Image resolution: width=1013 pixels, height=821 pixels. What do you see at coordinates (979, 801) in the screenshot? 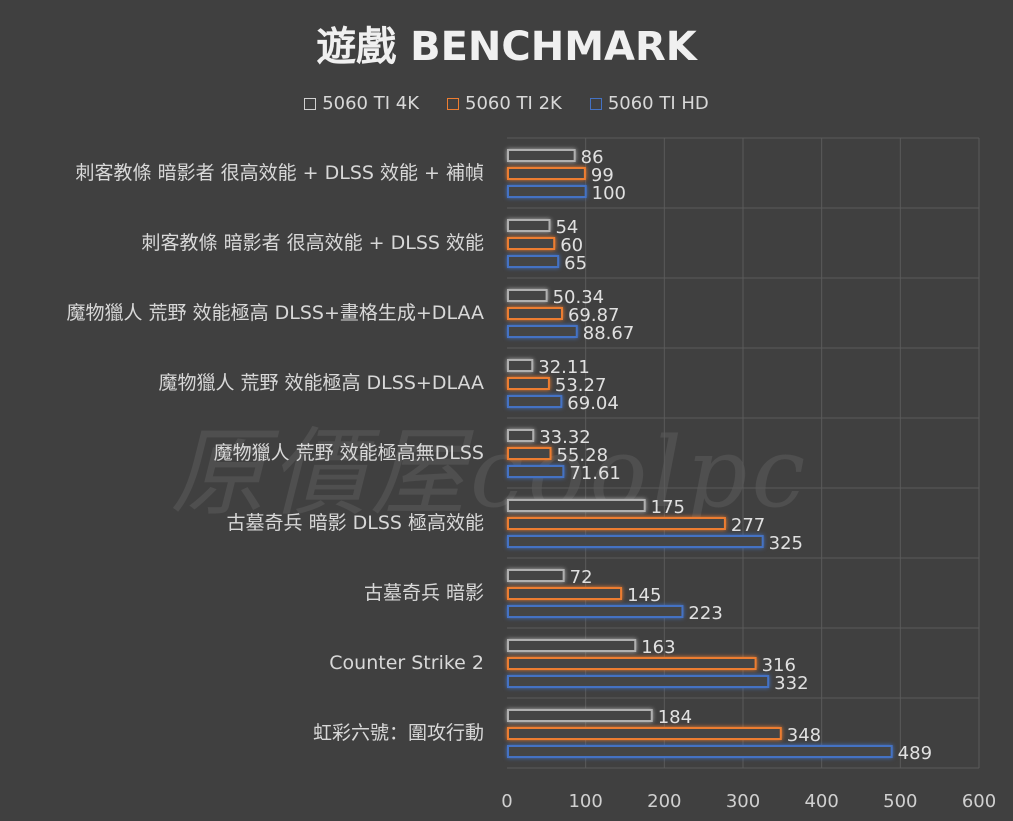
I see `x-tick-label: 600` at bounding box center [979, 801].